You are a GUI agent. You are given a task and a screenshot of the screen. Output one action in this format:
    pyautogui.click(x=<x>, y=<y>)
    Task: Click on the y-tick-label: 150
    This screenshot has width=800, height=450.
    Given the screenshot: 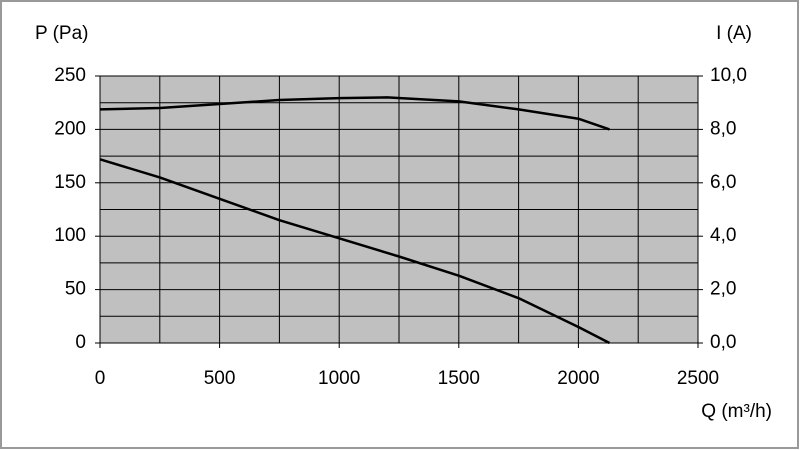 What is the action you would take?
    pyautogui.click(x=70, y=182)
    